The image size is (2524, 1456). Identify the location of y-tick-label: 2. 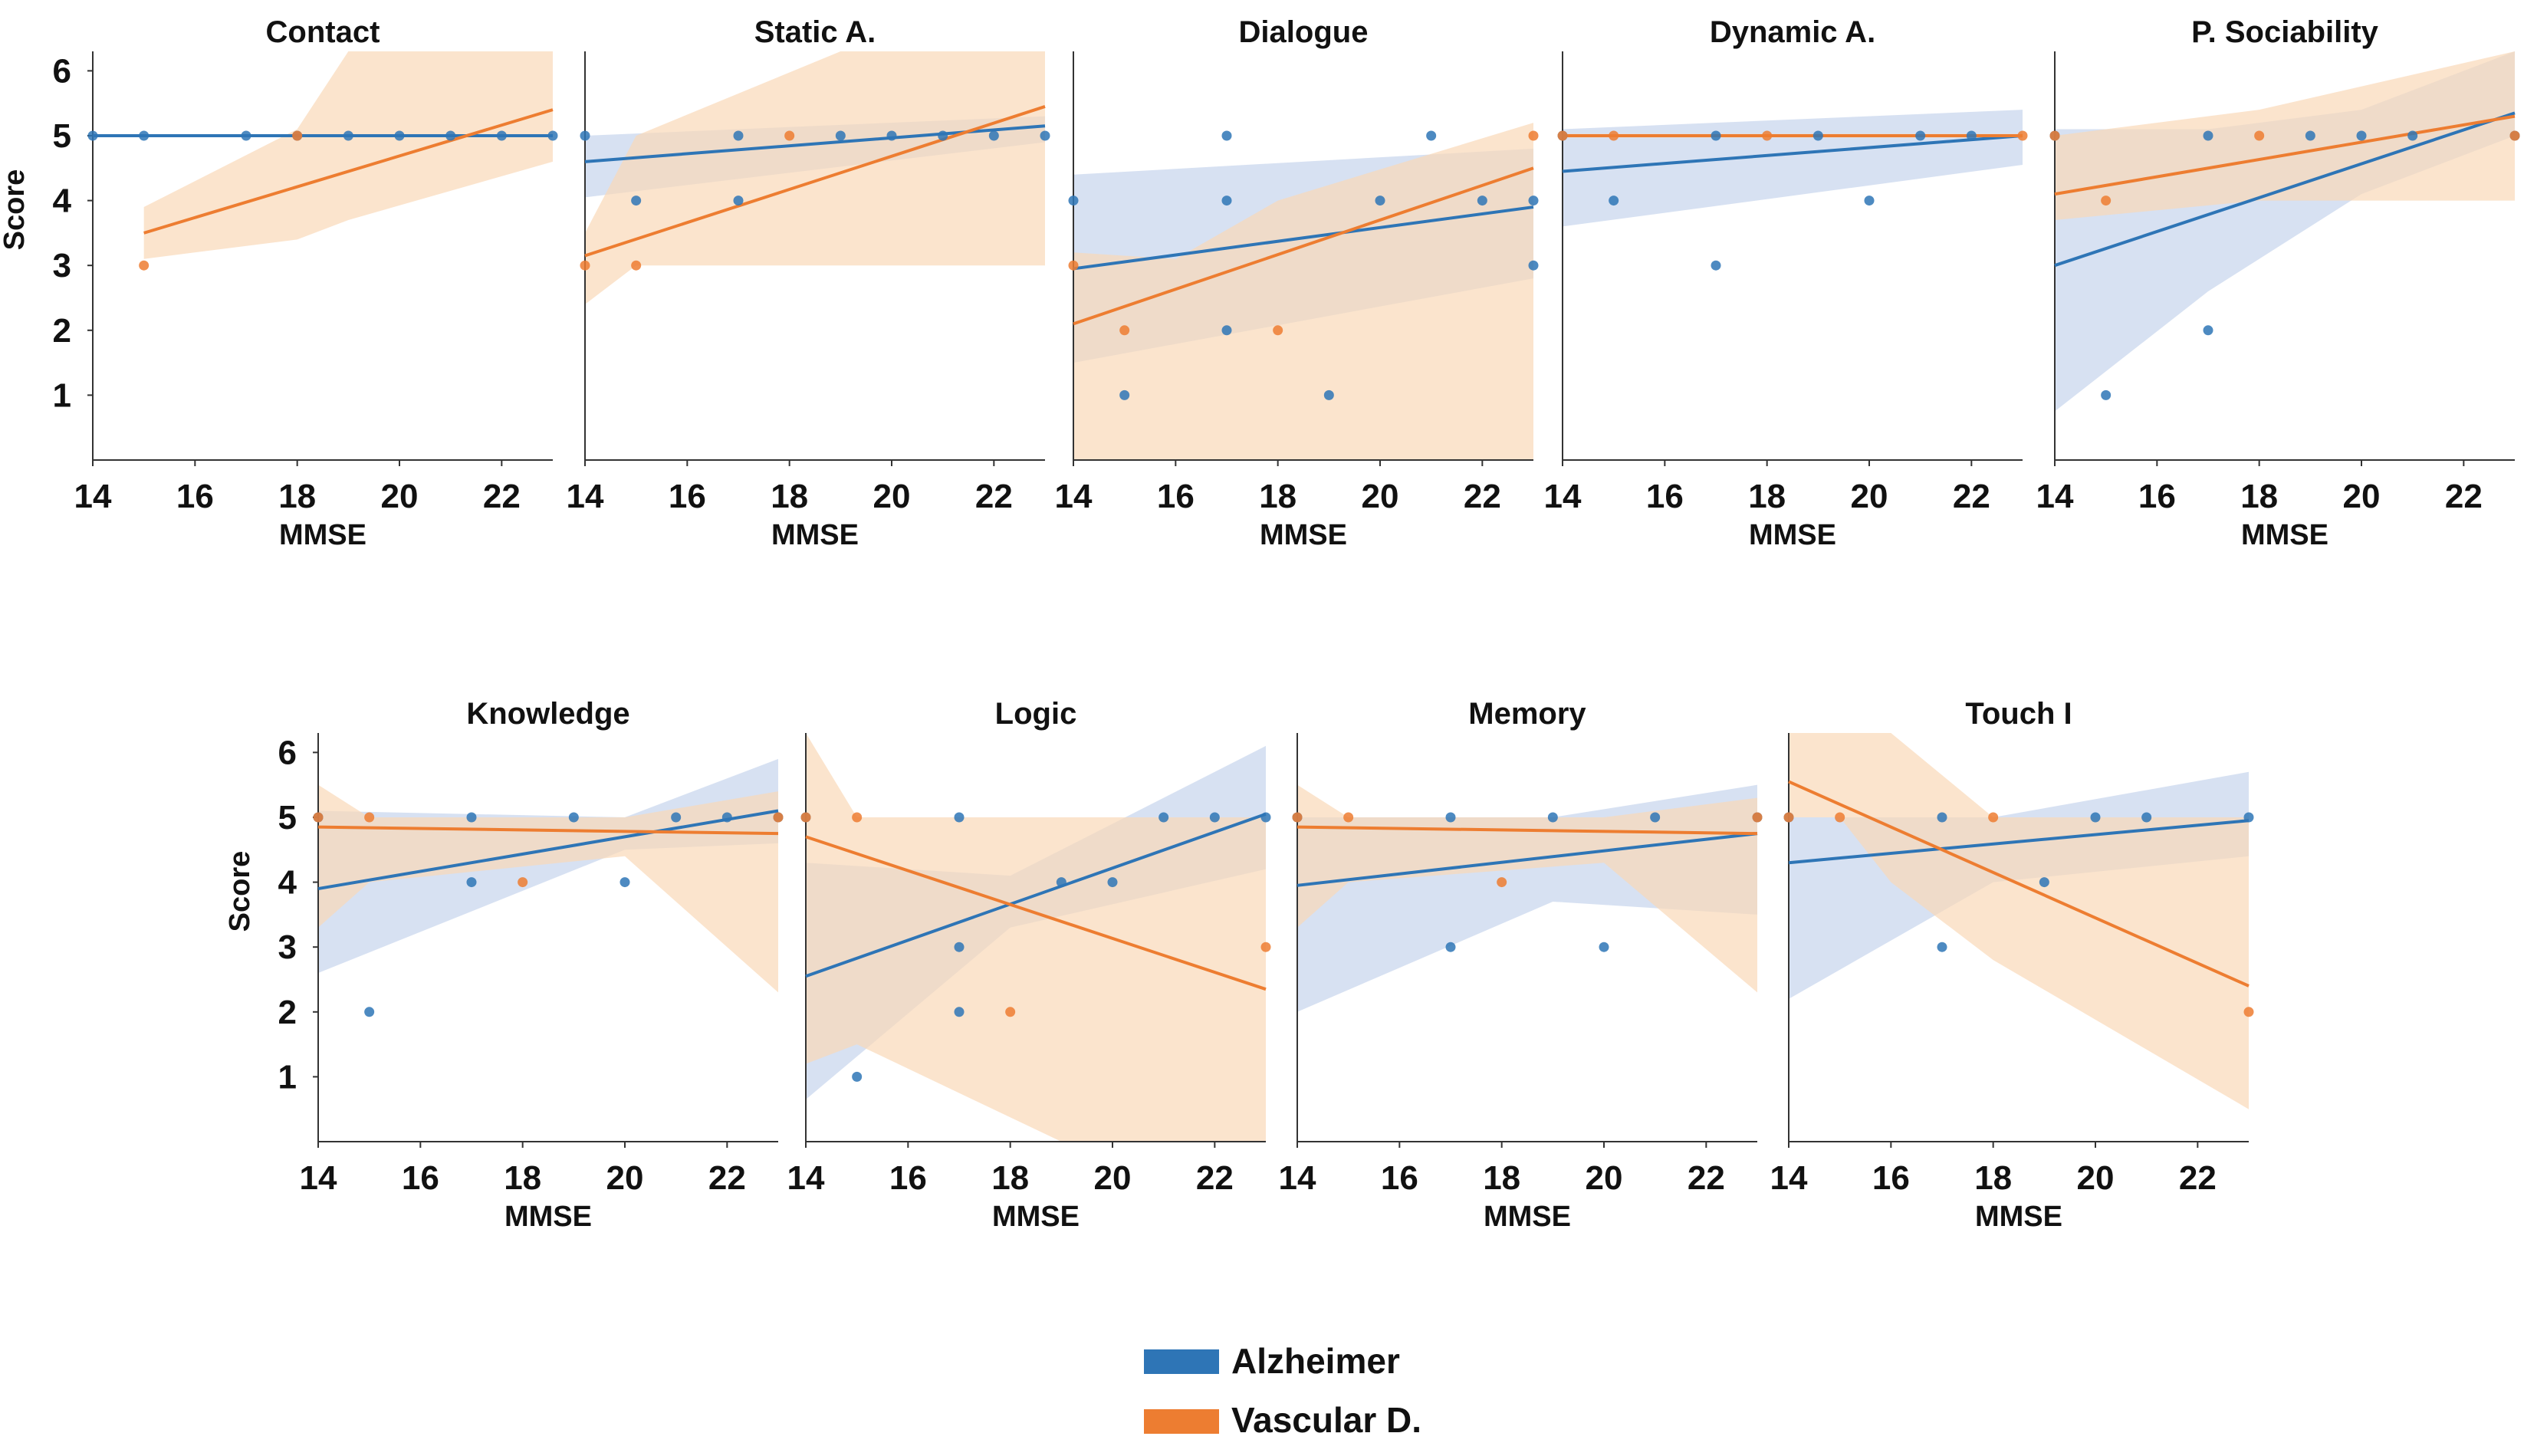
(287, 1012).